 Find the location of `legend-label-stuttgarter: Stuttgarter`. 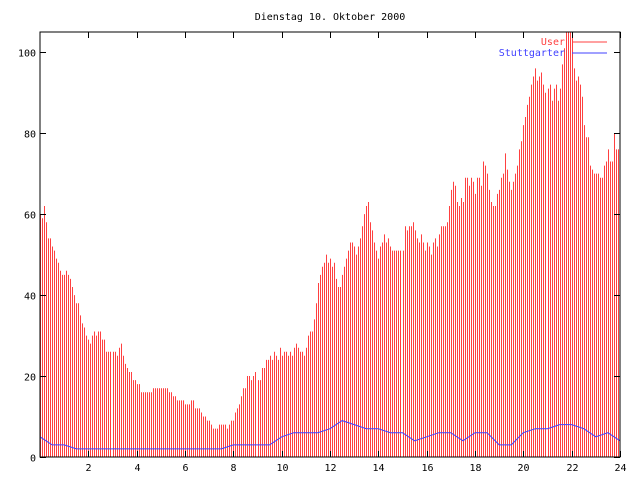

legend-label-stuttgarter: Stuttgarter is located at coordinates (532, 53).